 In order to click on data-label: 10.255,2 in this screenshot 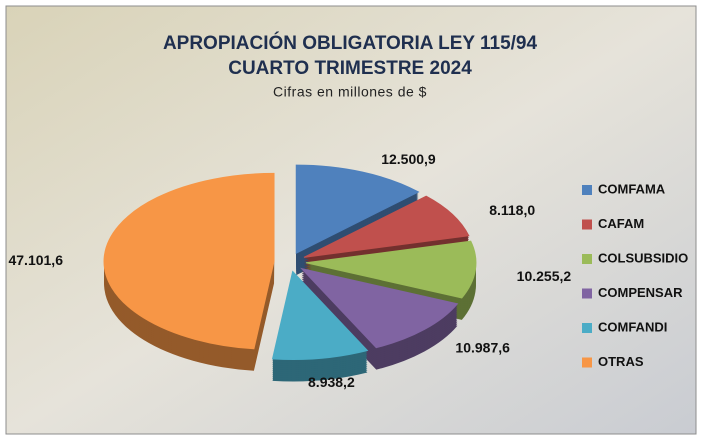, I will do `click(544, 276)`.